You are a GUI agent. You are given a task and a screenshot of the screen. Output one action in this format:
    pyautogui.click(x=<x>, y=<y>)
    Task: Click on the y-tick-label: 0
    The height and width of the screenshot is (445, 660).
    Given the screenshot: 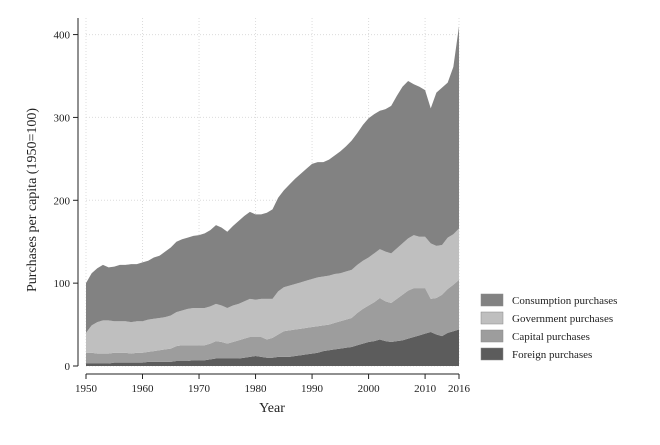 What is the action you would take?
    pyautogui.click(x=68, y=367)
    